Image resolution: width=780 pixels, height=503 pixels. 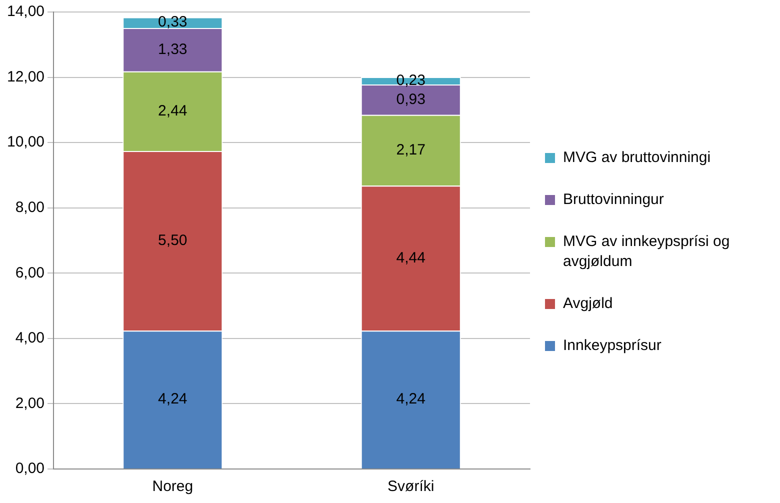 What do you see at coordinates (173, 49) in the screenshot?
I see `data-label: 1,33` at bounding box center [173, 49].